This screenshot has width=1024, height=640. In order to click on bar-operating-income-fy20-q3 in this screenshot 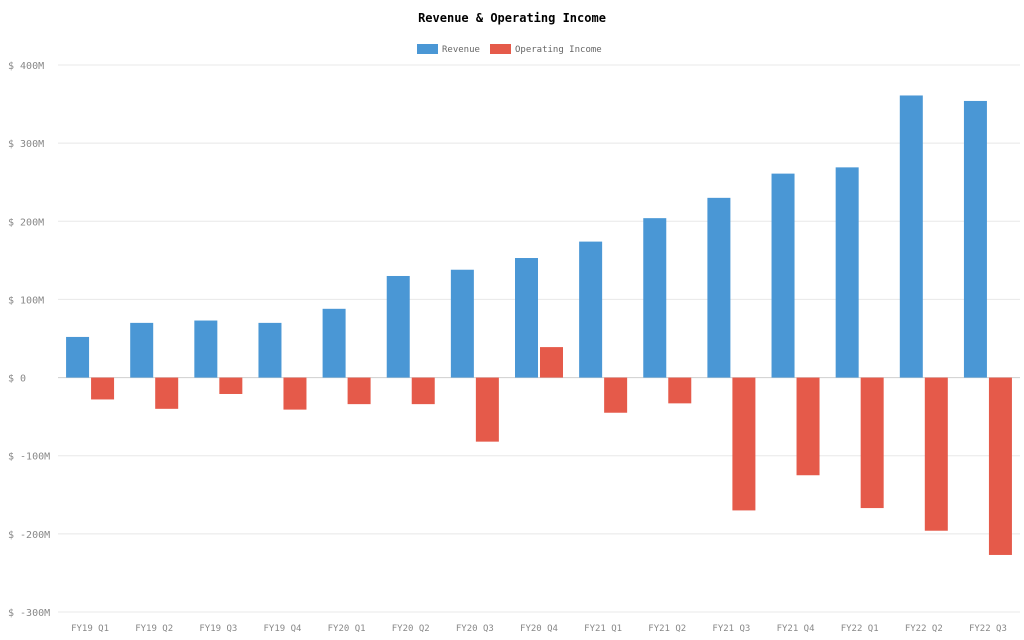, I will do `click(487, 409)`.